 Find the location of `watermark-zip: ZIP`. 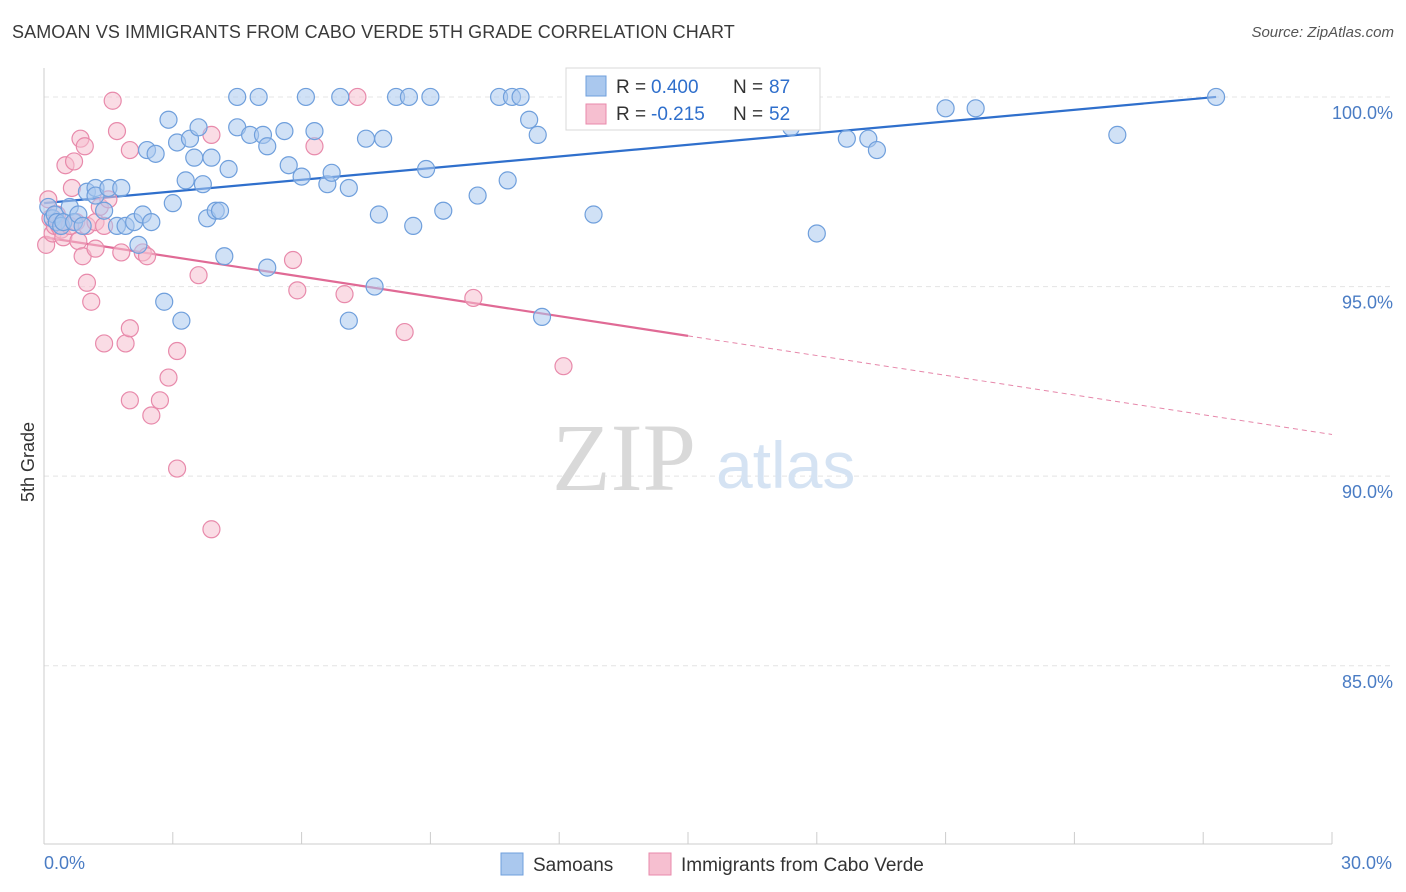

watermark-zip: ZIP is located at coordinates (624, 457).